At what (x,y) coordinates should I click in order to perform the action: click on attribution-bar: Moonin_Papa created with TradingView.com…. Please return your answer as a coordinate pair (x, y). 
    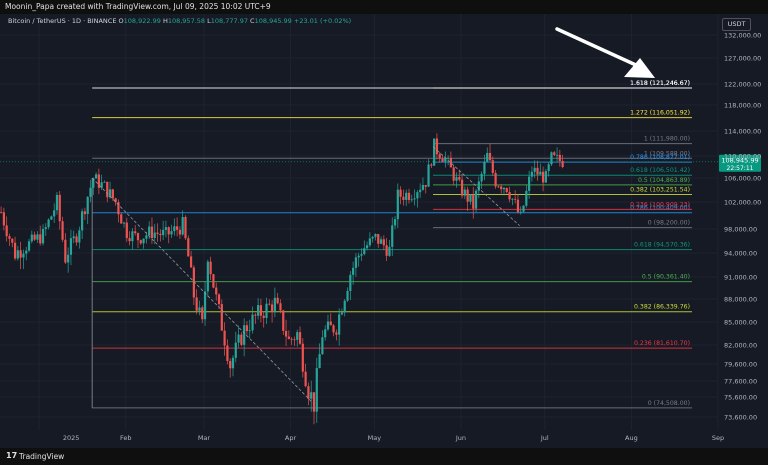
    Looking at the image, I should click on (384, 7).